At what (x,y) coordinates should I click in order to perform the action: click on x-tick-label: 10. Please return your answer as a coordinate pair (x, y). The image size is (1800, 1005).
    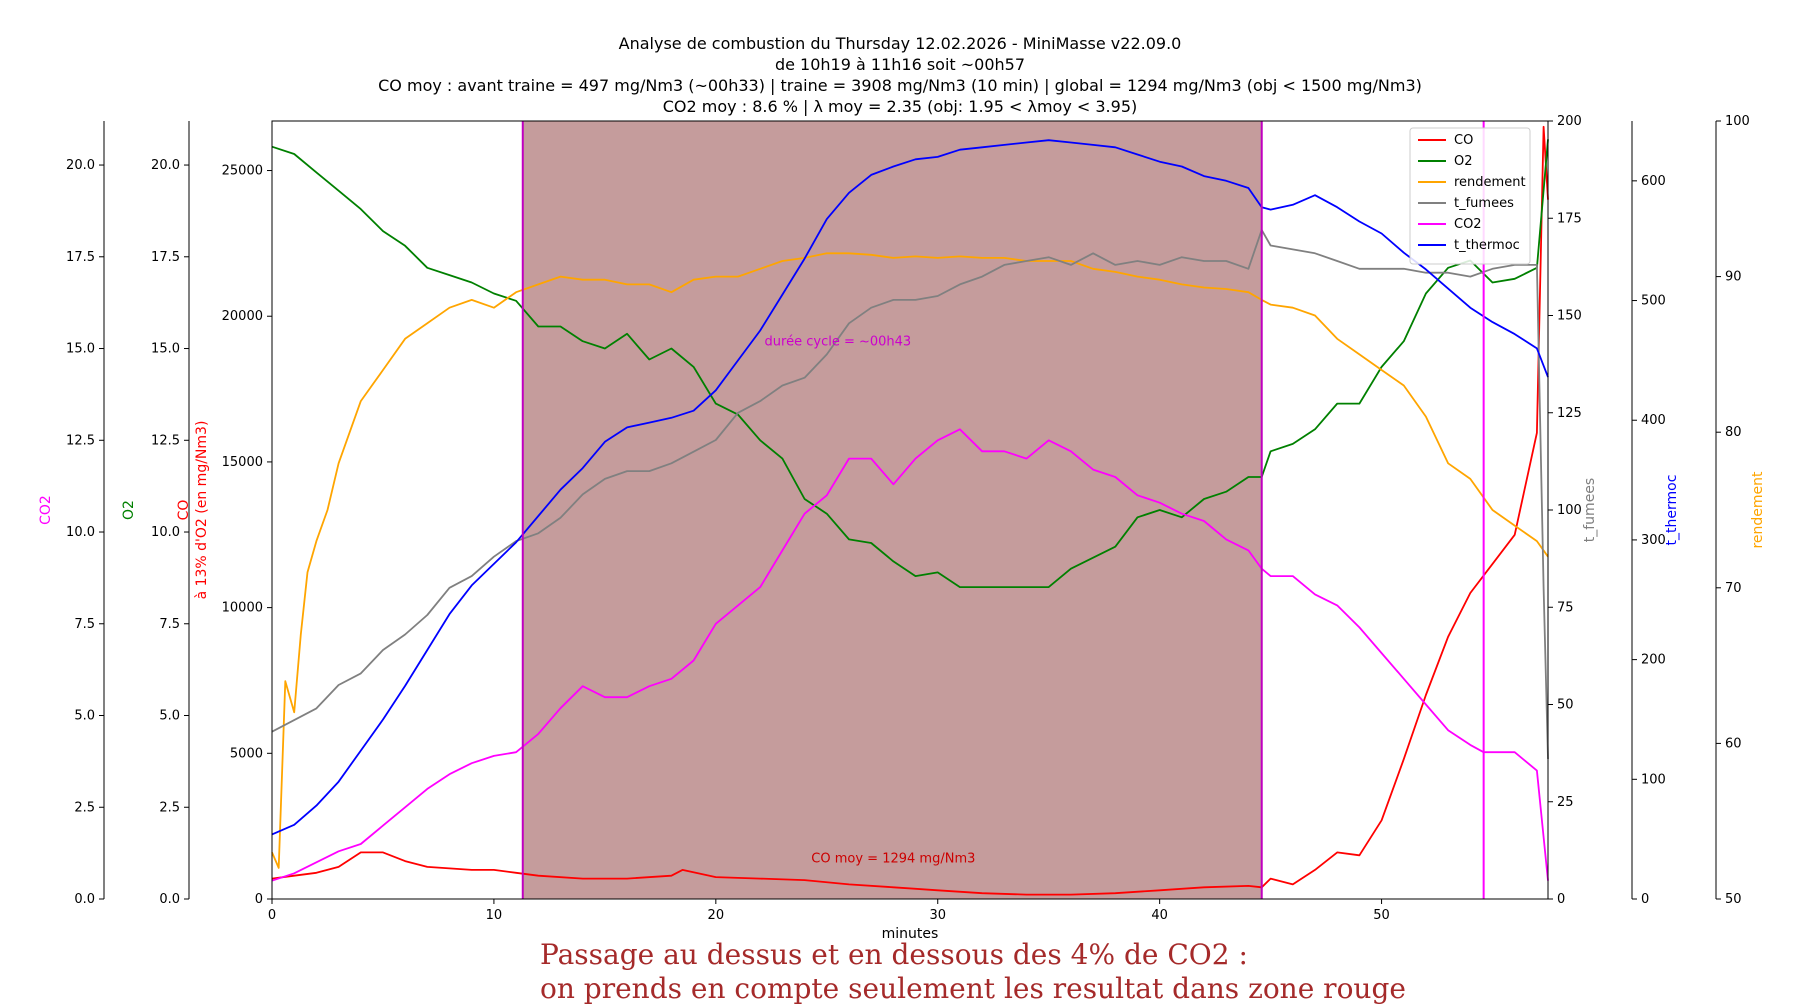
    Looking at the image, I should click on (494, 915).